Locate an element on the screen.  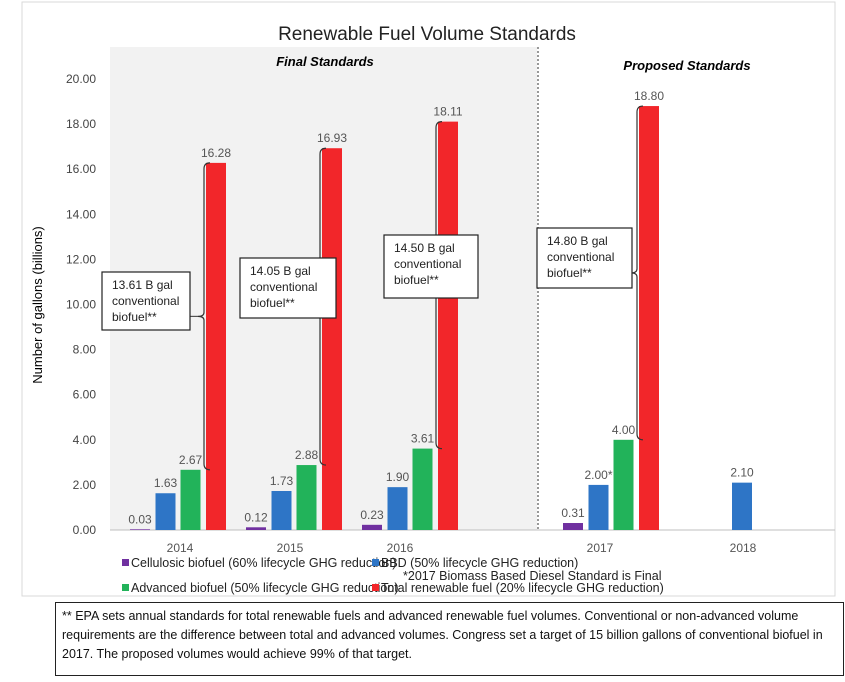
data-label: 2.88 is located at coordinates (307, 455).